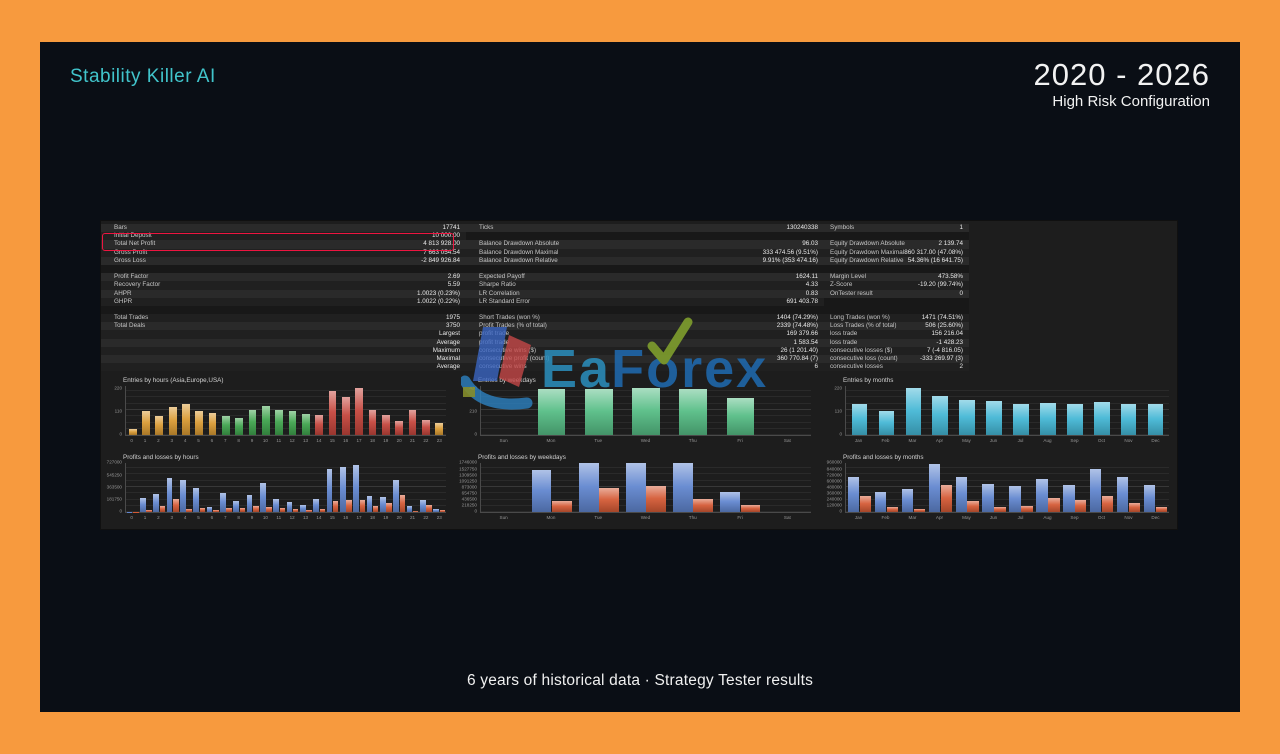 This screenshot has height=754, width=1280. I want to click on stat-row: Total Net Profit 4 813 928.00, so click(283, 244).